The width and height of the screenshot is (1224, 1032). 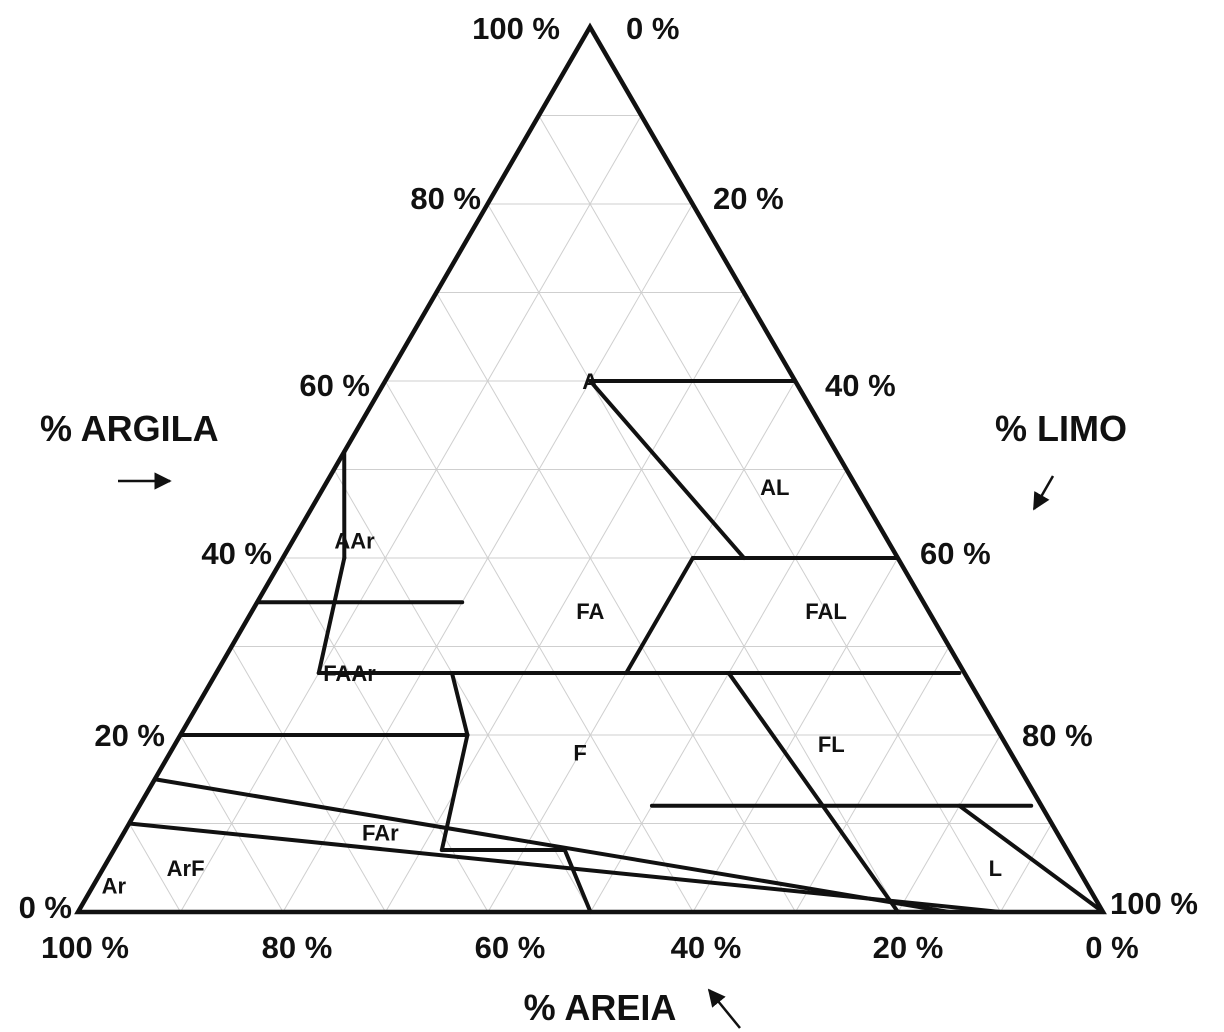 I want to click on areia-tick-60: 60 %, so click(x=510, y=947).